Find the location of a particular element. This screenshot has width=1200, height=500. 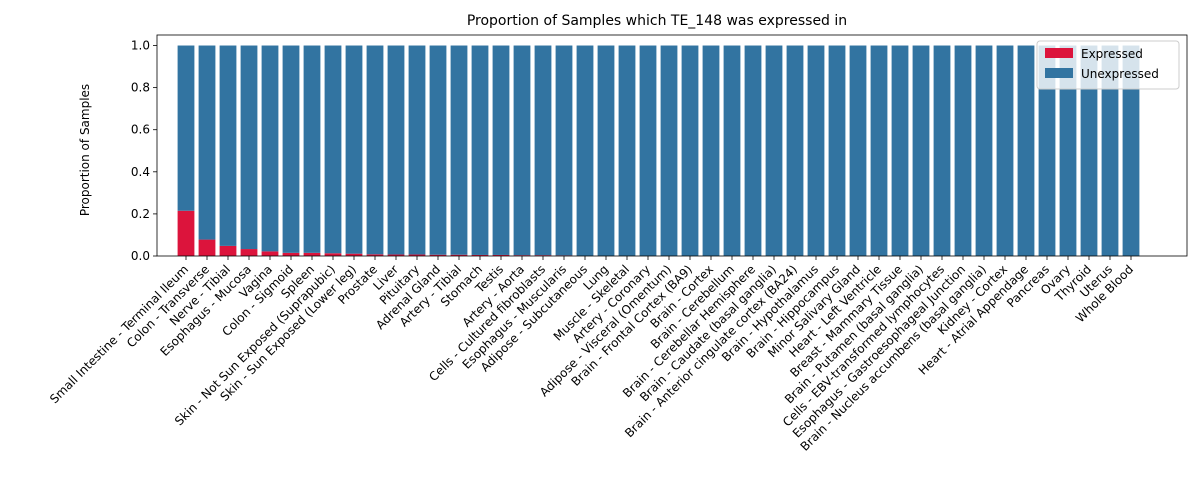

y-tick-label: 0.0 is located at coordinates (140, 256).